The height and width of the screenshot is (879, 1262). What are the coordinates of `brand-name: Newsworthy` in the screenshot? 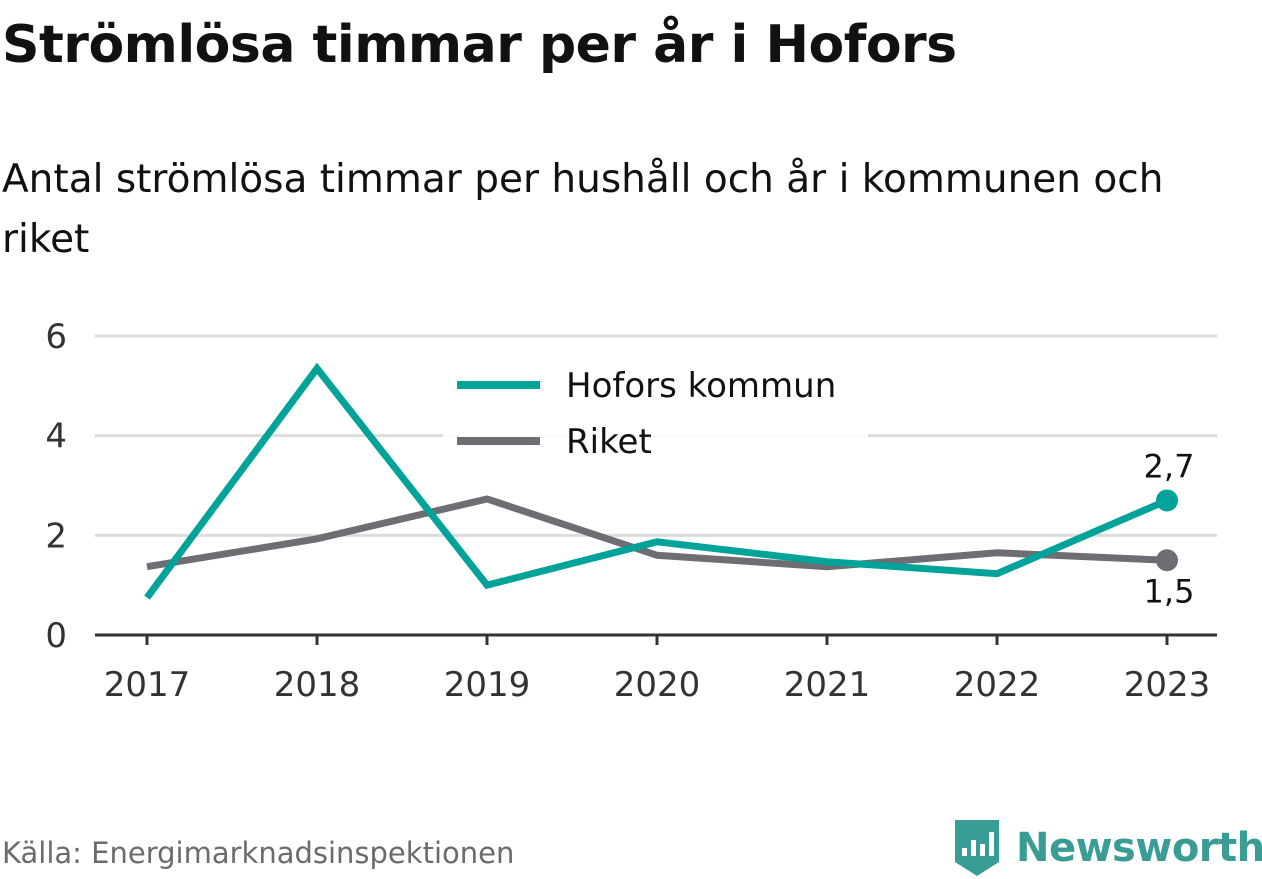 It's located at (1139, 848).